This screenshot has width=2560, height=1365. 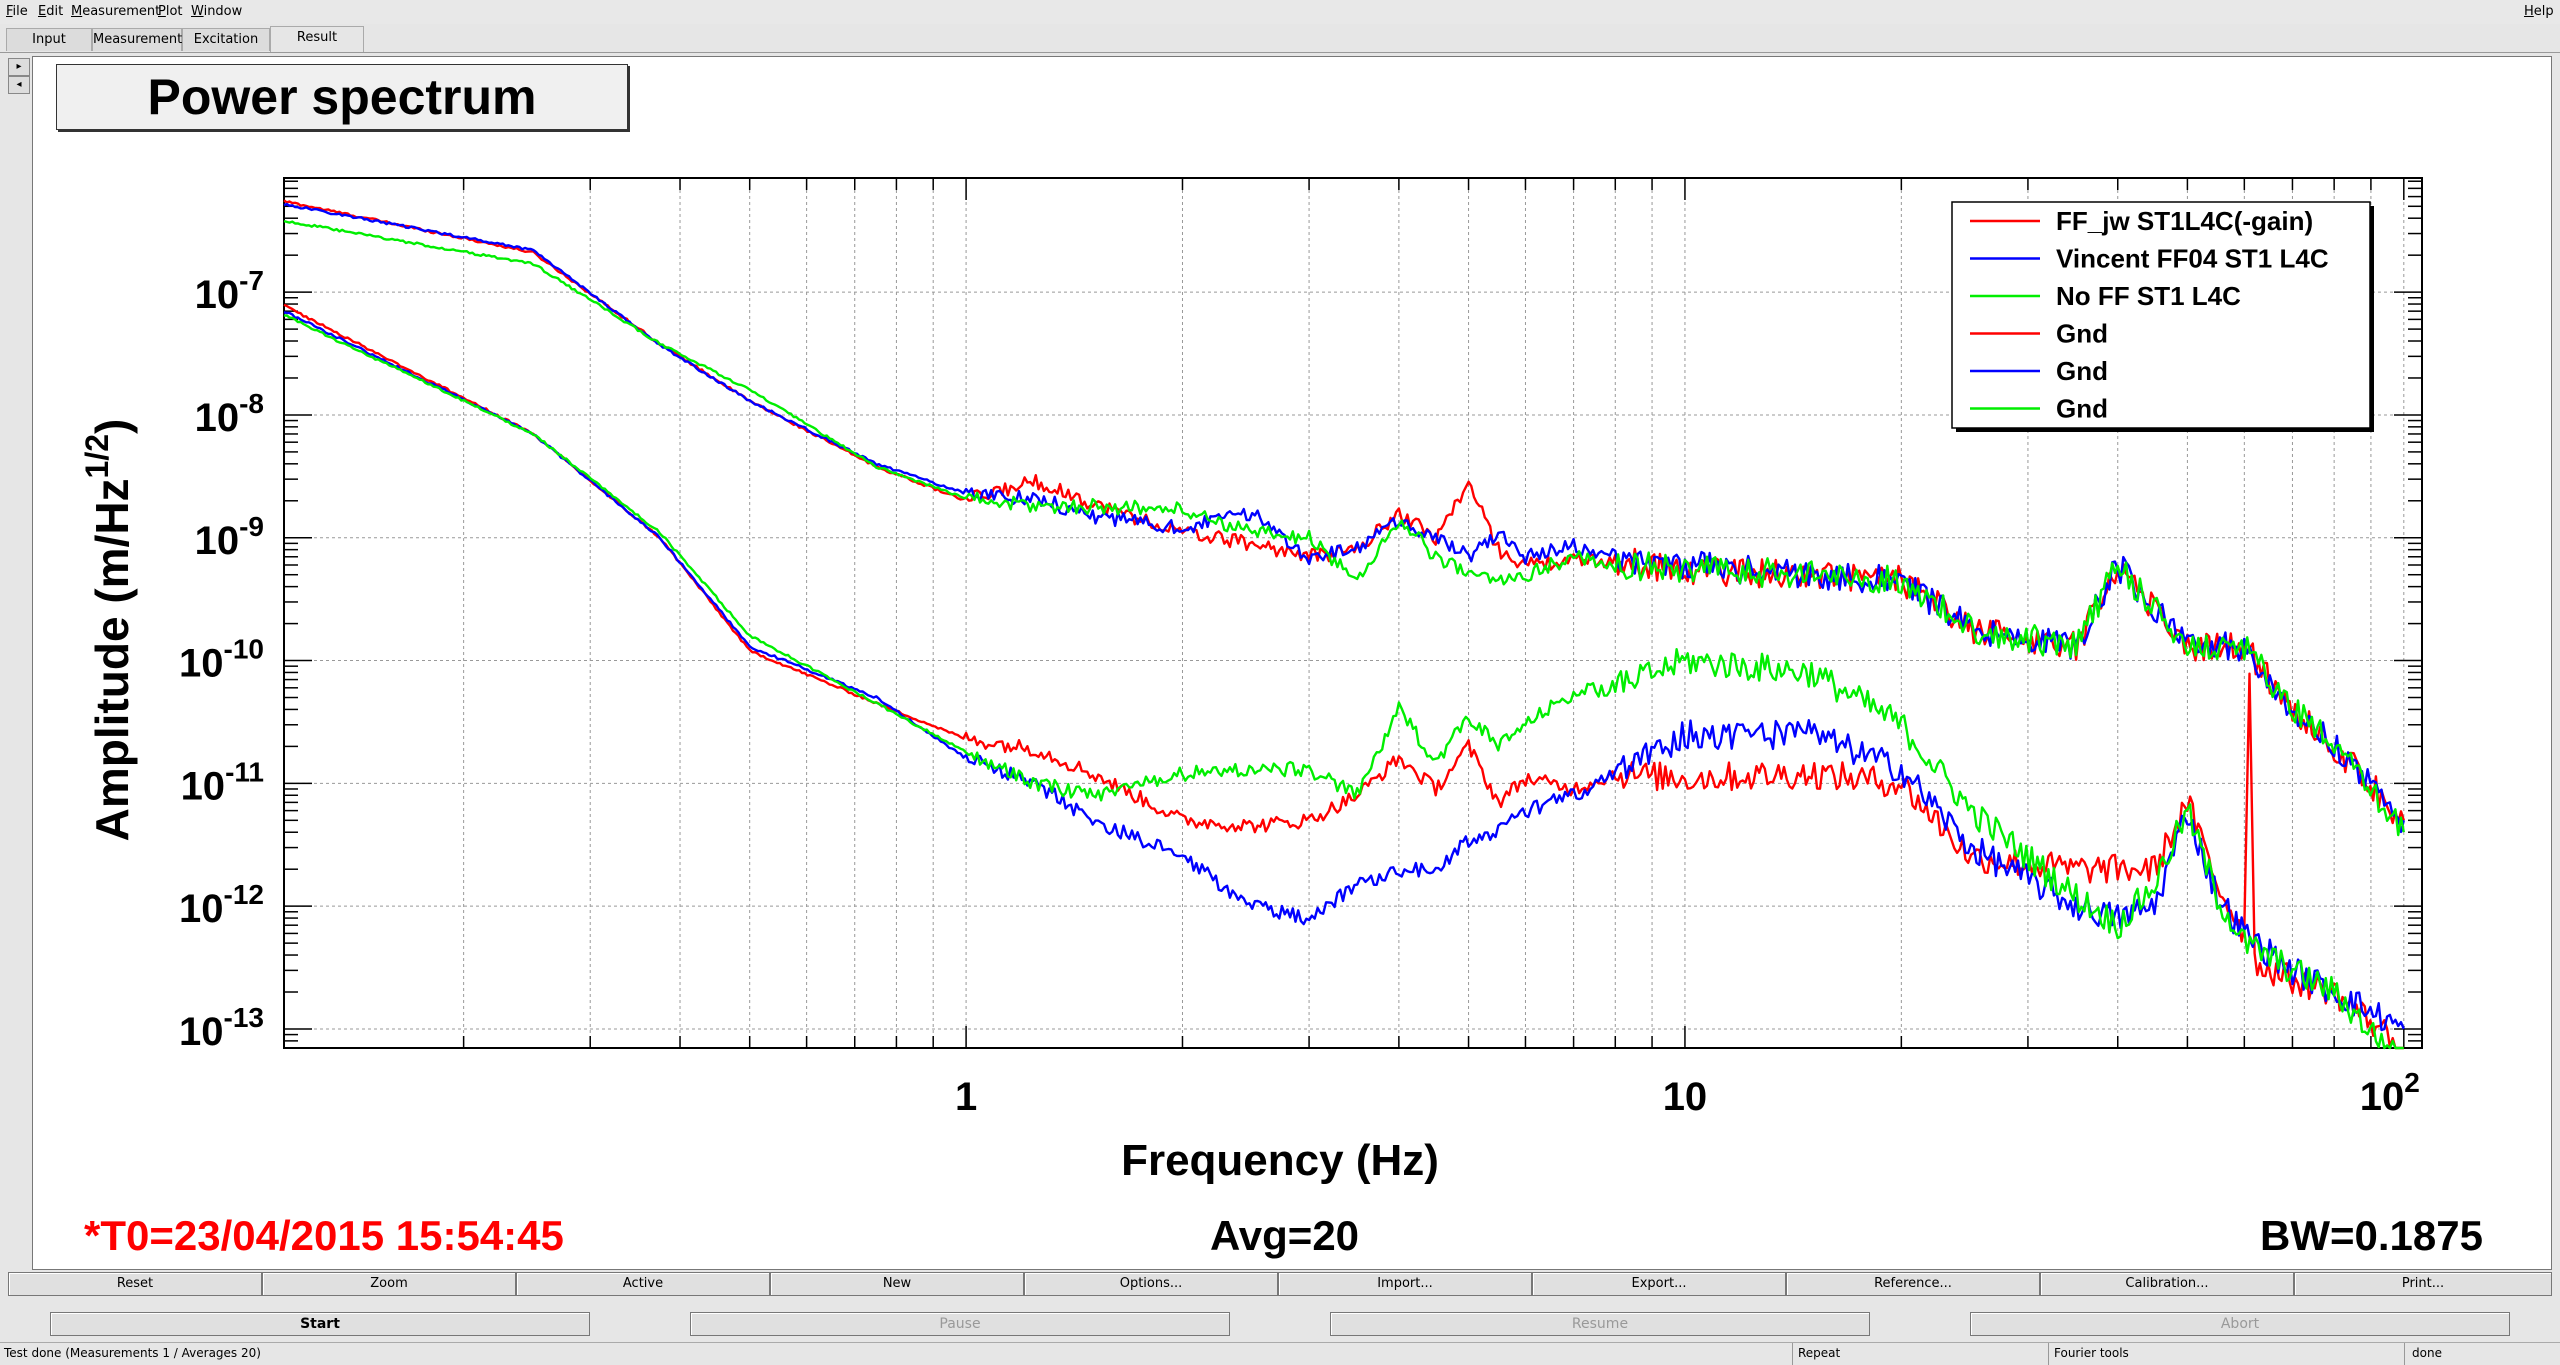 I want to click on status-mode: Repeat, so click(x=1819, y=1353).